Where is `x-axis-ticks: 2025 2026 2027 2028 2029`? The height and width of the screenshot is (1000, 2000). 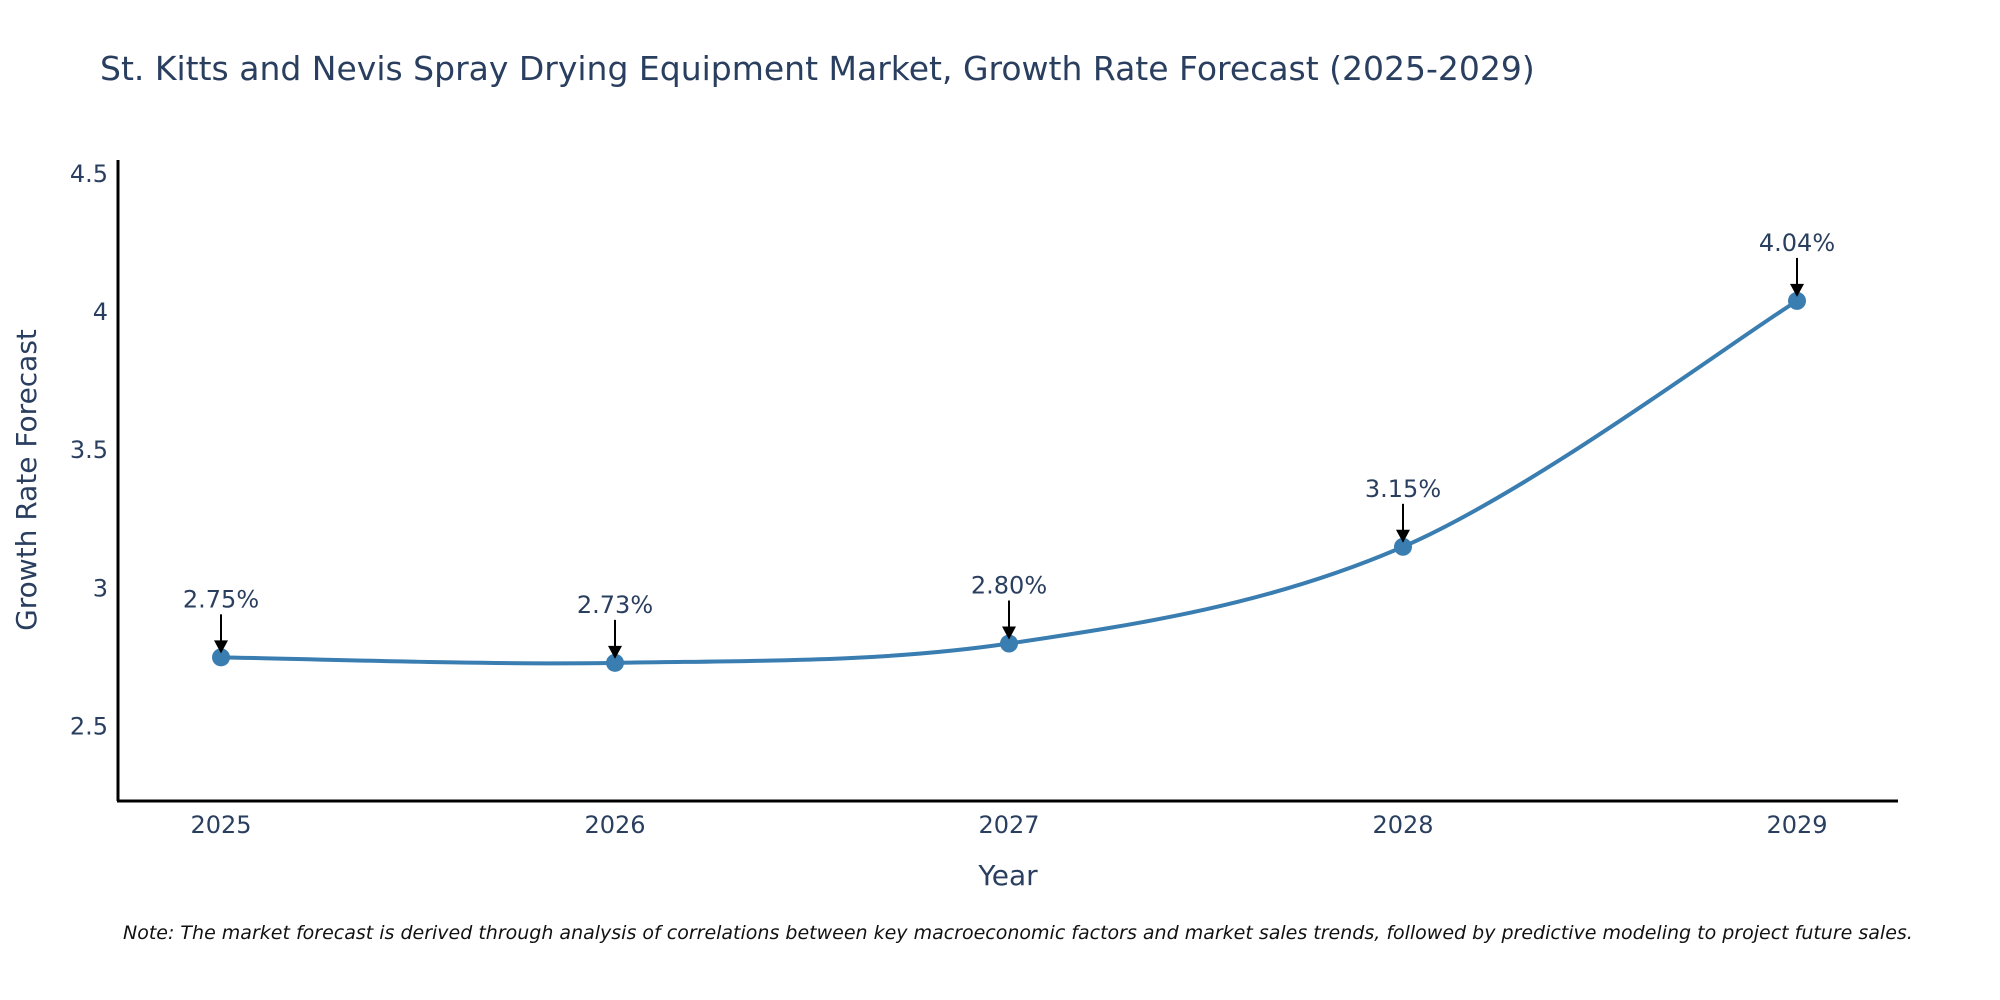
x-axis-ticks: 2025 2026 2027 2028 2029 is located at coordinates (1008, 825).